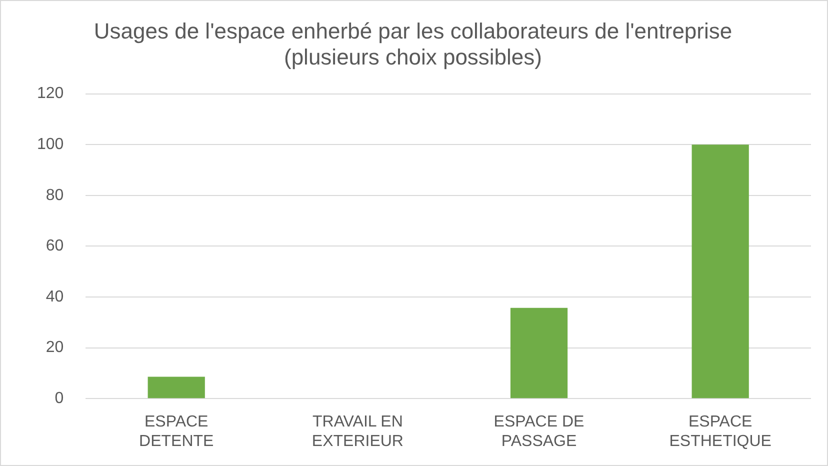  What do you see at coordinates (59, 399) in the screenshot?
I see `y-tick-label: 0` at bounding box center [59, 399].